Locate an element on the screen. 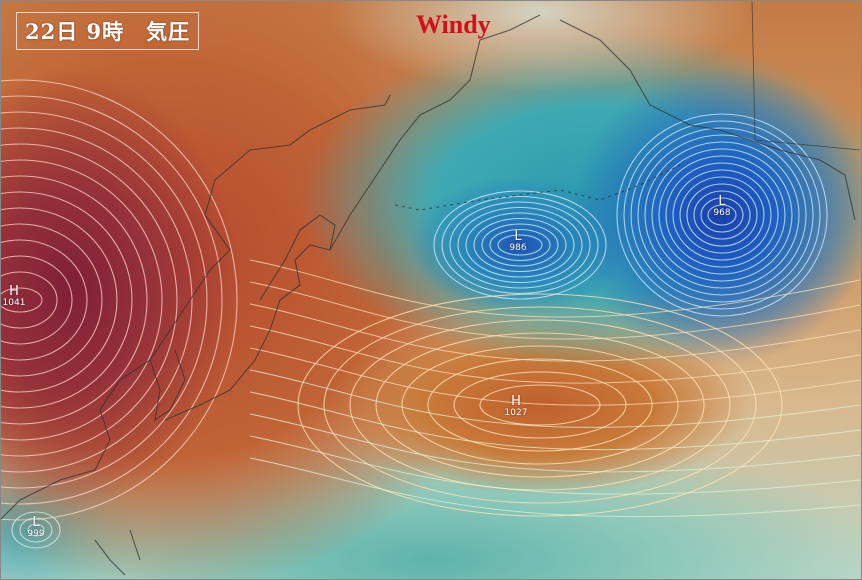  low-pressure-center: L 999 is located at coordinates (35, 527).